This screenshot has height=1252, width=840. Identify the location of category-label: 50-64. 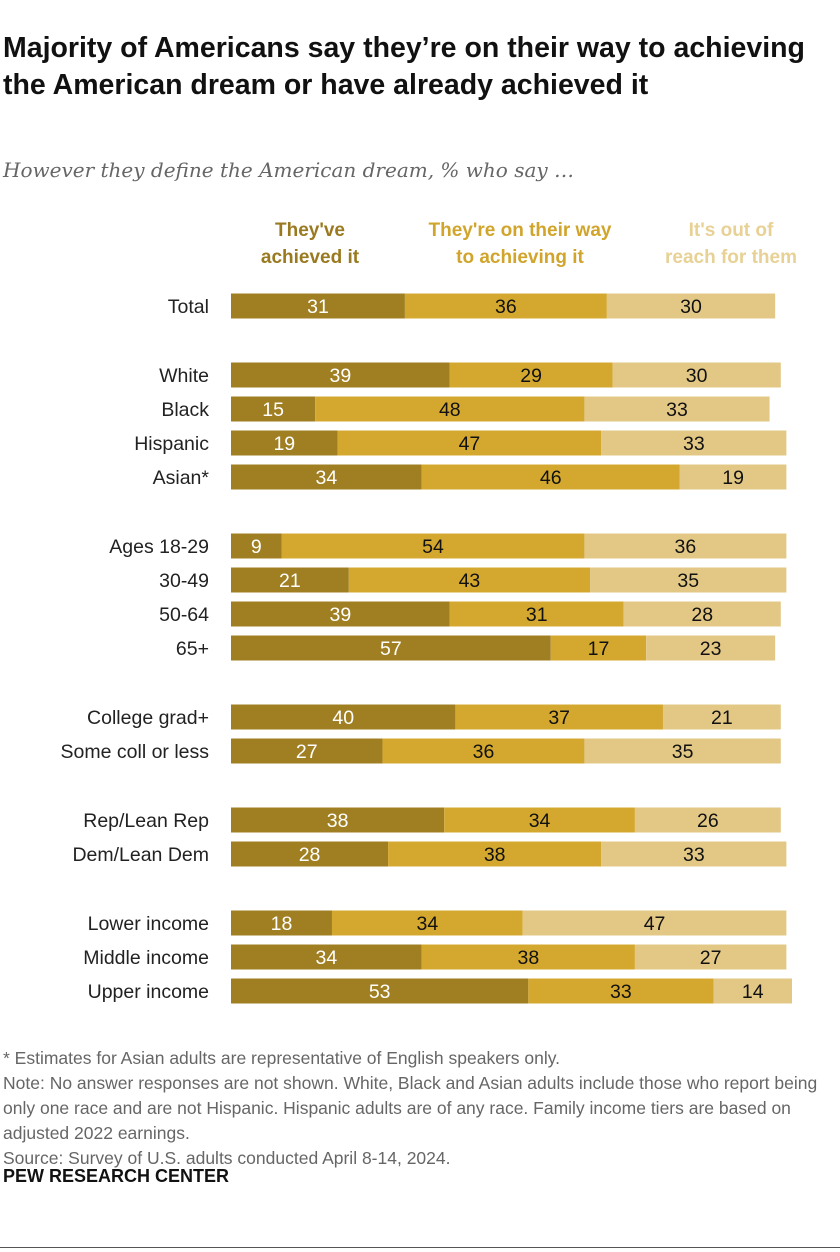
(184, 615).